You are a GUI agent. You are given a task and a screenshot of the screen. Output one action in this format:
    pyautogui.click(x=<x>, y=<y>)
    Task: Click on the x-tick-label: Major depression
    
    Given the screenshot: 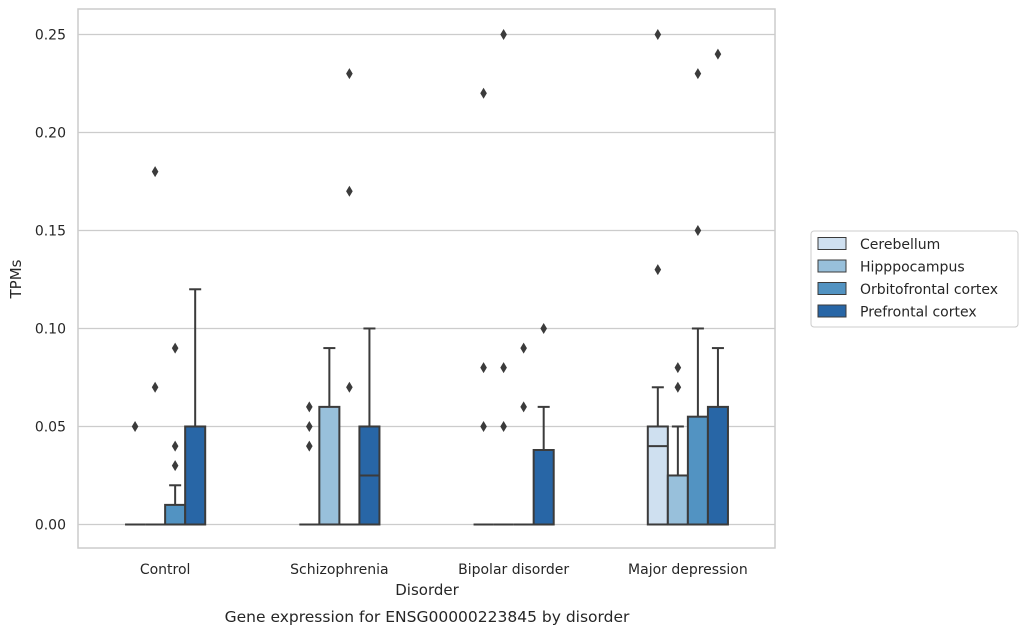 What is the action you would take?
    pyautogui.click(x=688, y=570)
    